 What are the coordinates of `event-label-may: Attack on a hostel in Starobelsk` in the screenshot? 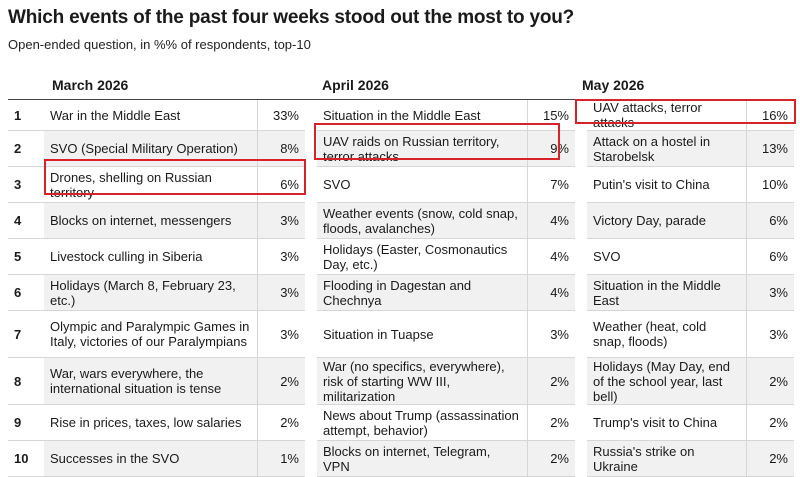 It's located at (666, 148).